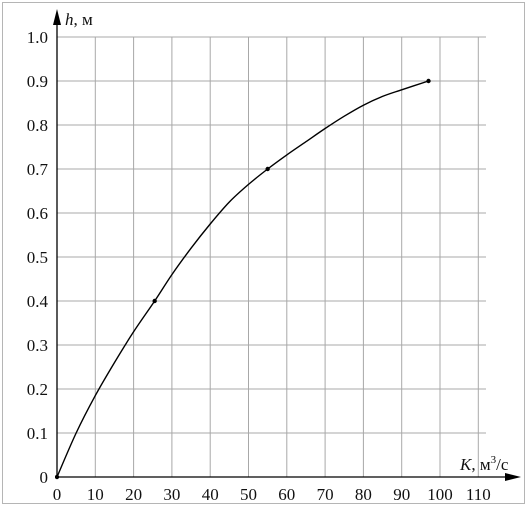 This screenshot has width=529, height=511. Describe the element at coordinates (44, 477) in the screenshot. I see `y-tick-label-0: 0` at that location.